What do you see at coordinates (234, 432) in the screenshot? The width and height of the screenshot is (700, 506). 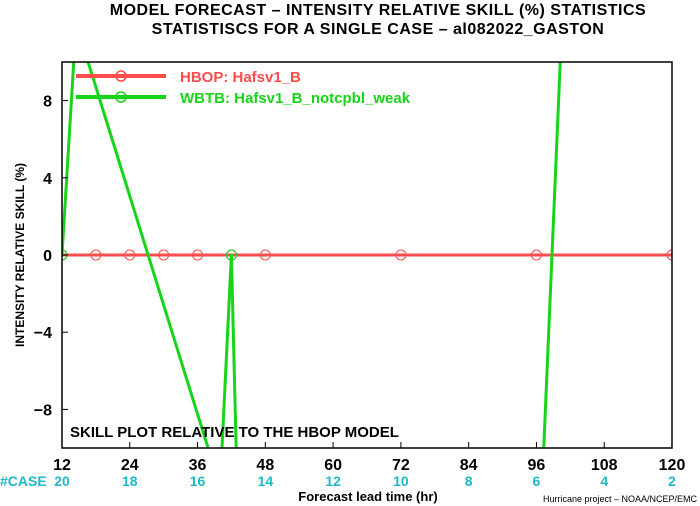 I see `skill-annotation: SKILL PLOT RELATIVE TO THE HBOP MODEL` at bounding box center [234, 432].